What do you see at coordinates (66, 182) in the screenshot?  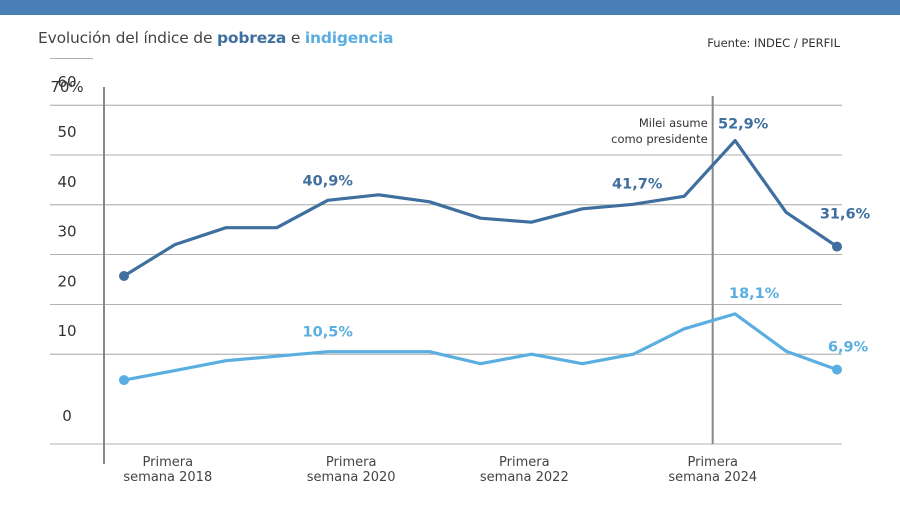 I see `y-tick-label: 40` at bounding box center [66, 182].